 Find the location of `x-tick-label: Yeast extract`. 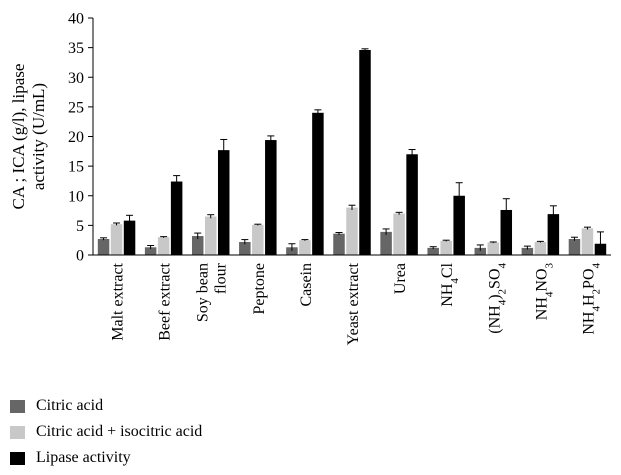

x-tick-label: Yeast extract is located at coordinates (353, 303).